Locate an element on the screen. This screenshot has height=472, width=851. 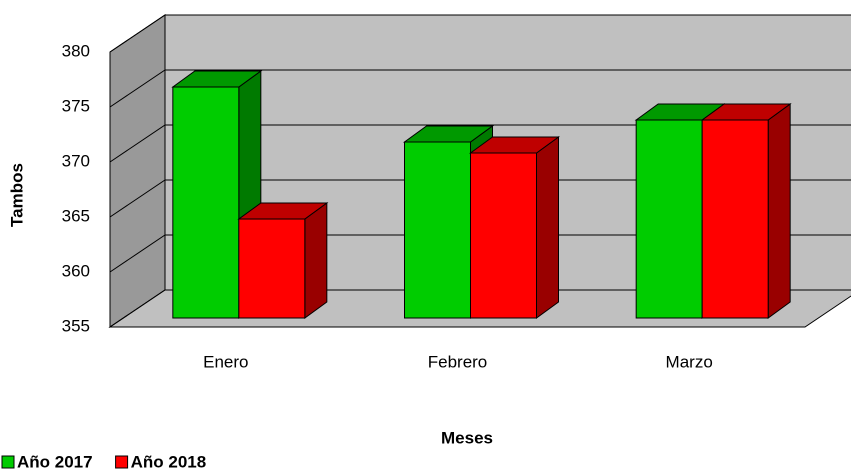
y-tick-label: 365 is located at coordinates (76, 215).